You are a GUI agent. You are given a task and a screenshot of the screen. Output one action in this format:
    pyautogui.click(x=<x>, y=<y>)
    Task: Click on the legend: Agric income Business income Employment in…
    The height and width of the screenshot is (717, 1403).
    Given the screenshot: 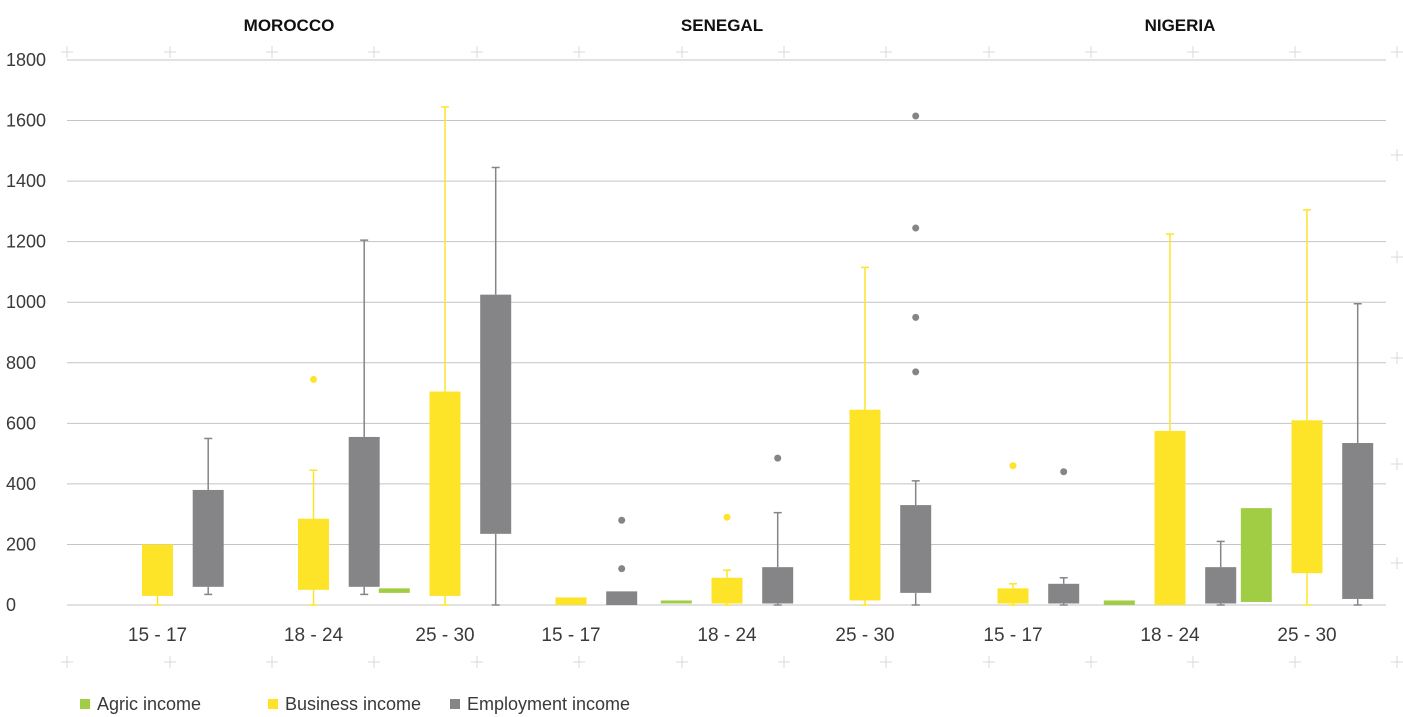 What is the action you would take?
    pyautogui.click(x=355, y=704)
    